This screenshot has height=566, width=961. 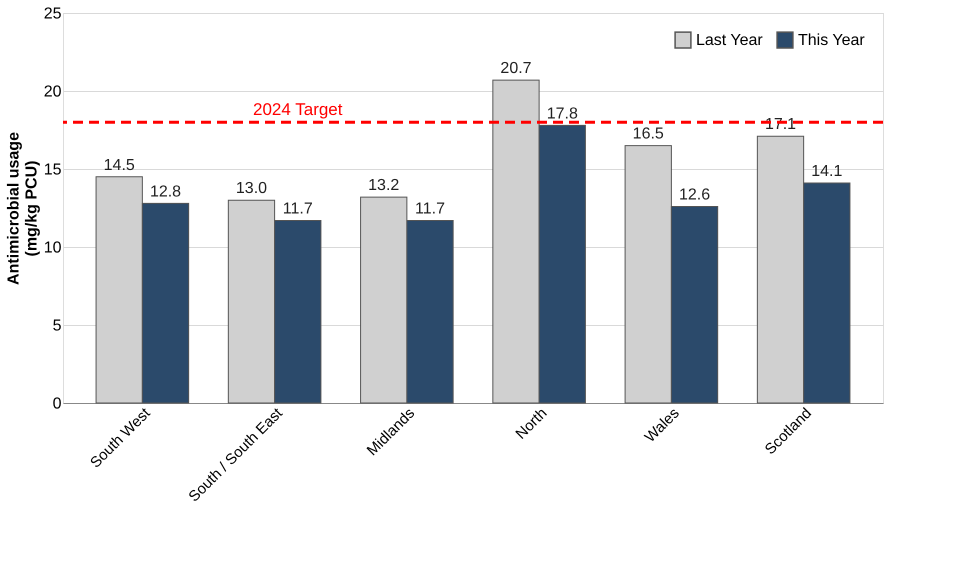 What do you see at coordinates (57, 404) in the screenshot?
I see `y-tick-label: 0` at bounding box center [57, 404].